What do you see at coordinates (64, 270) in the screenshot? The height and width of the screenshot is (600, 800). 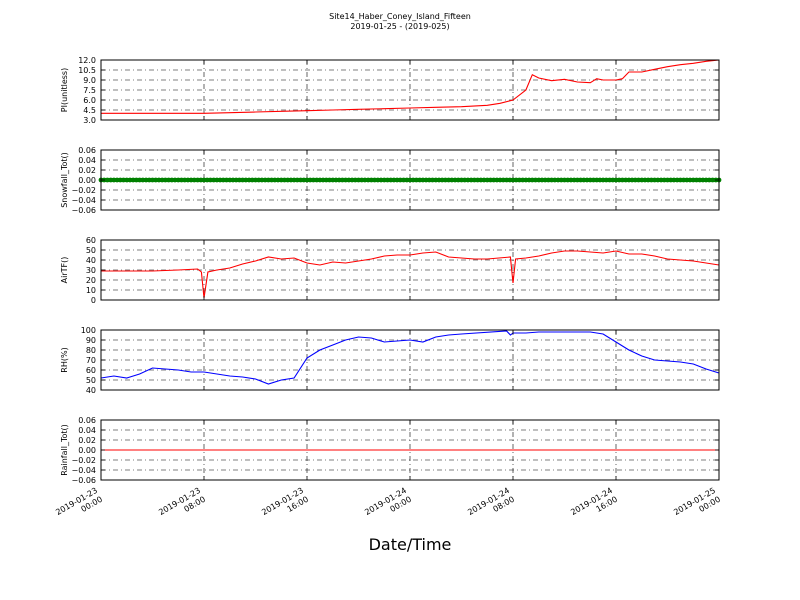 I see `y-axis-label: AirTF()` at bounding box center [64, 270].